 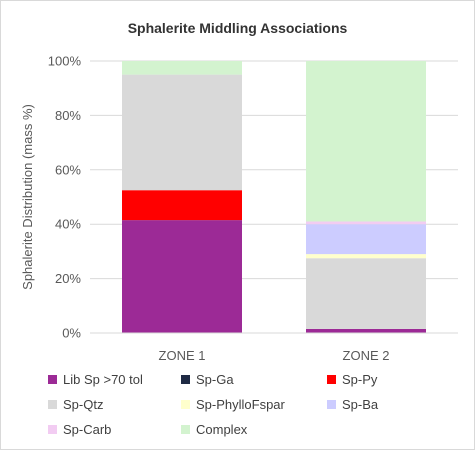 I want to click on legend-item: Sp-Py, so click(x=352, y=379).